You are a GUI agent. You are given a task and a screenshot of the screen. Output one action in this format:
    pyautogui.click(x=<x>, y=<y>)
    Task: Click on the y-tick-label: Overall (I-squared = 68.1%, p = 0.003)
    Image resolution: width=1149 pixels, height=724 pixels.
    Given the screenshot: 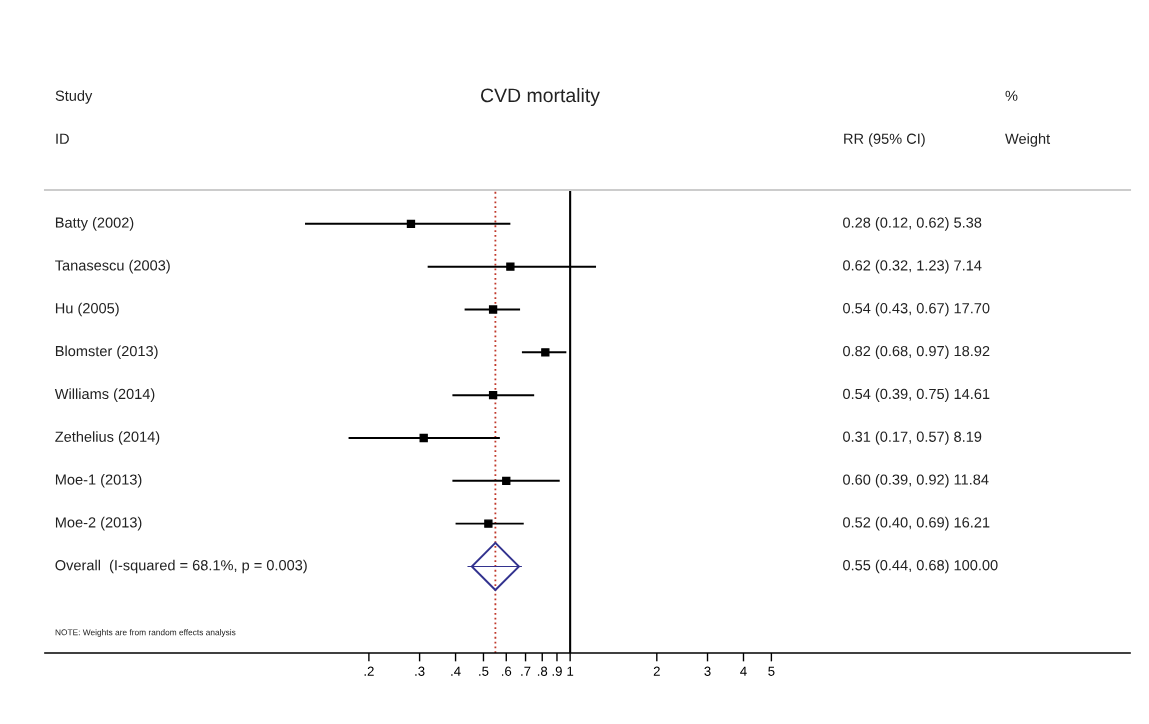 What is the action you would take?
    pyautogui.click(x=181, y=566)
    